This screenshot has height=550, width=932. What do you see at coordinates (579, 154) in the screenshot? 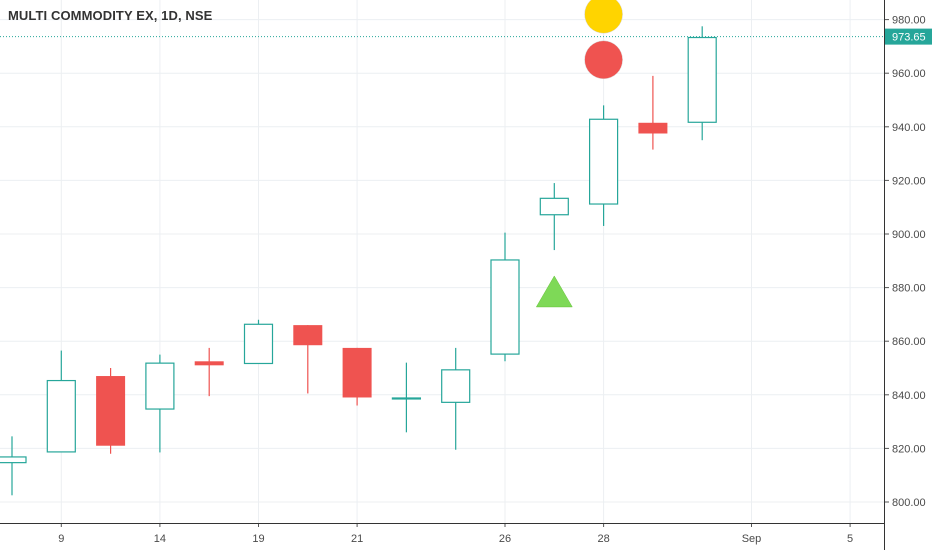
I see `signal-markers` at bounding box center [579, 154].